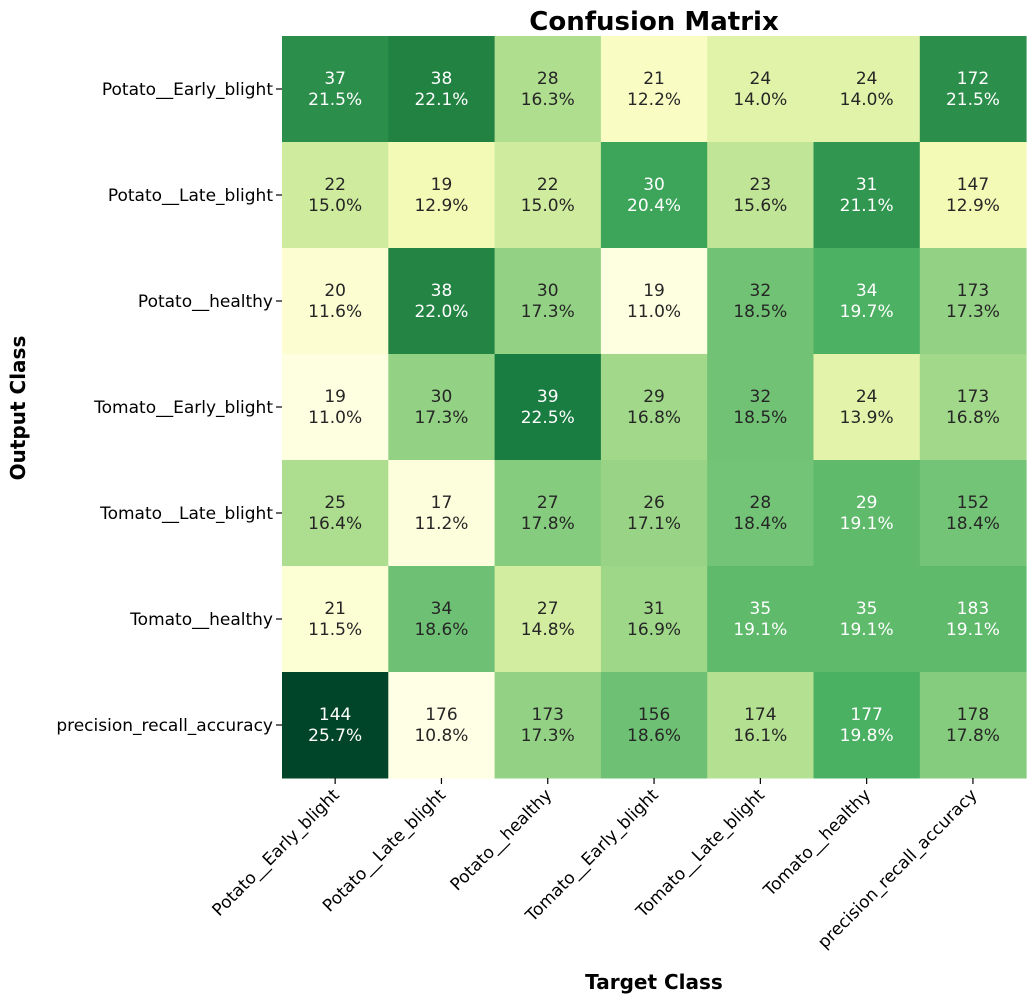 The height and width of the screenshot is (1004, 1036). What do you see at coordinates (654, 524) in the screenshot?
I see `cell-percent-label: 17.1%` at bounding box center [654, 524].